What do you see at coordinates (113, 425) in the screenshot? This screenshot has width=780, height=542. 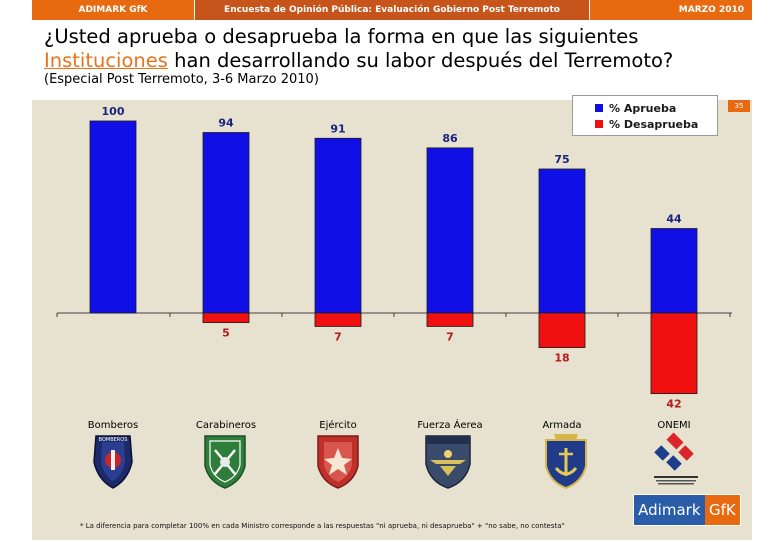 I see `category-label: Bomberos` at bounding box center [113, 425].